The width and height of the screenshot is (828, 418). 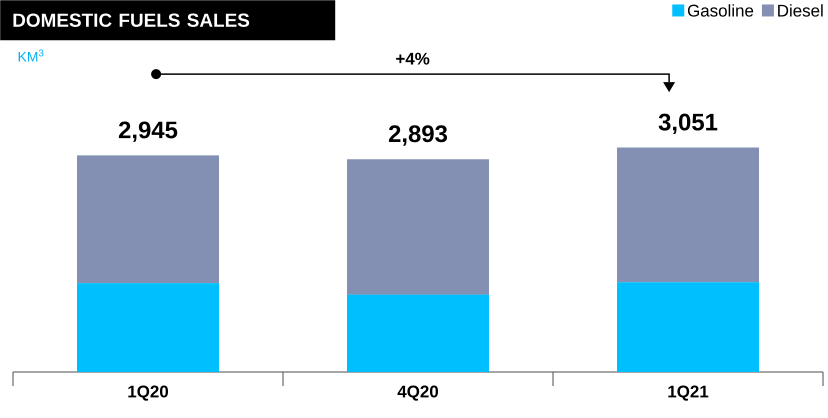 I want to click on x-tick-label: 1Q21, so click(x=688, y=393).